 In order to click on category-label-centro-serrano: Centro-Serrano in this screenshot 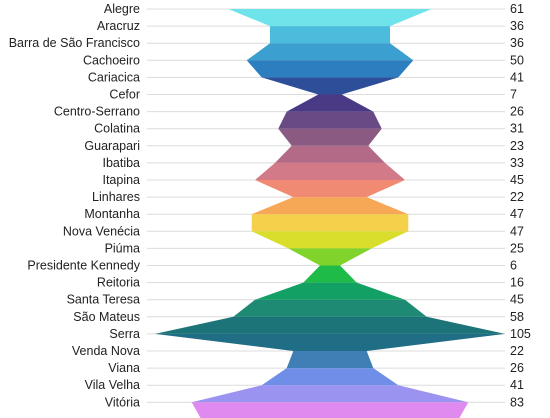, I will do `click(97, 112)`.